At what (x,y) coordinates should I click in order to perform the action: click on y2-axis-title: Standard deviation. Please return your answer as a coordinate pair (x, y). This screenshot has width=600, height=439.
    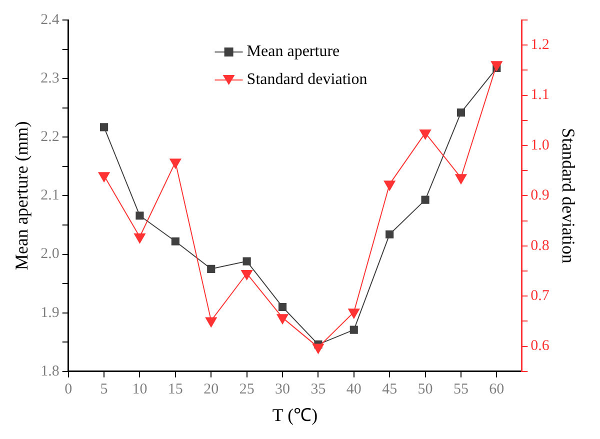
    Looking at the image, I should click on (568, 196).